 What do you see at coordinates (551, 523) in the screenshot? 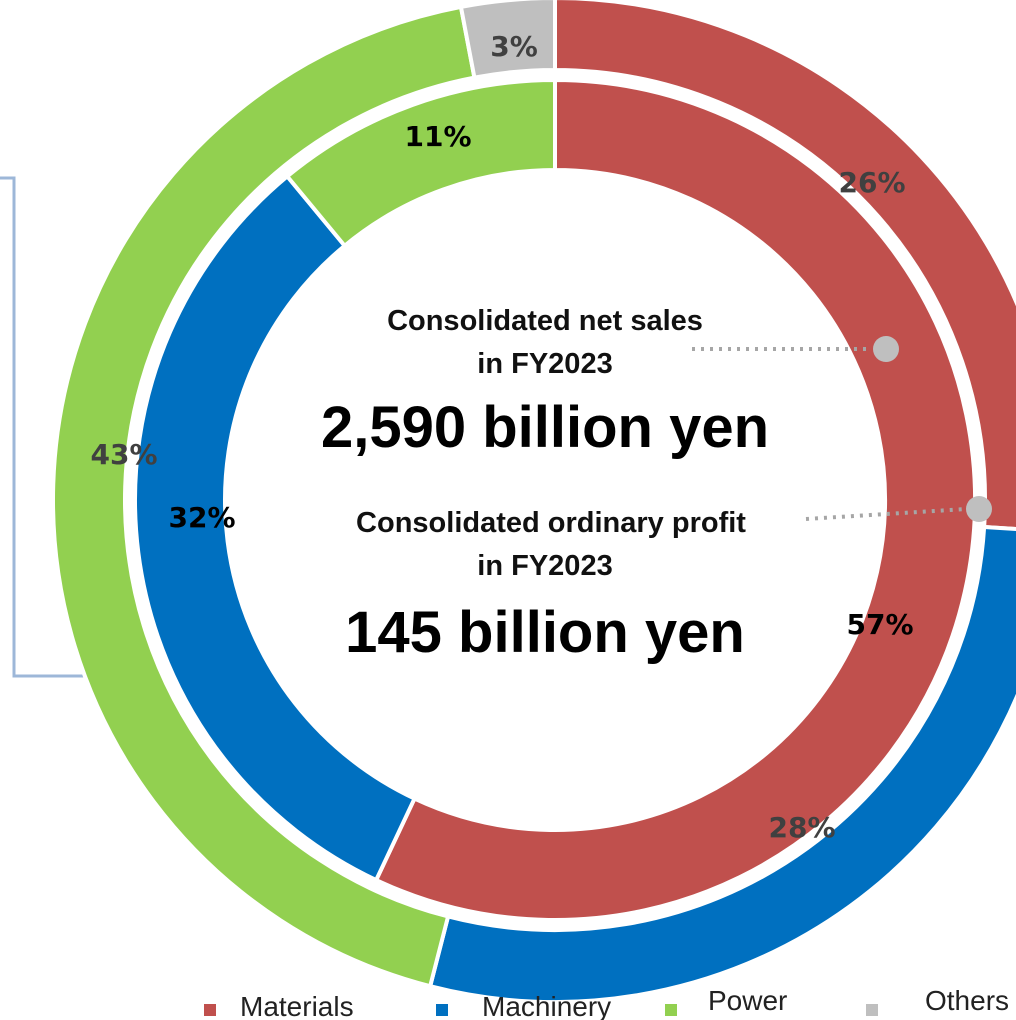
I see `profit-title-line1: Consolidated ordinary profit` at bounding box center [551, 523].